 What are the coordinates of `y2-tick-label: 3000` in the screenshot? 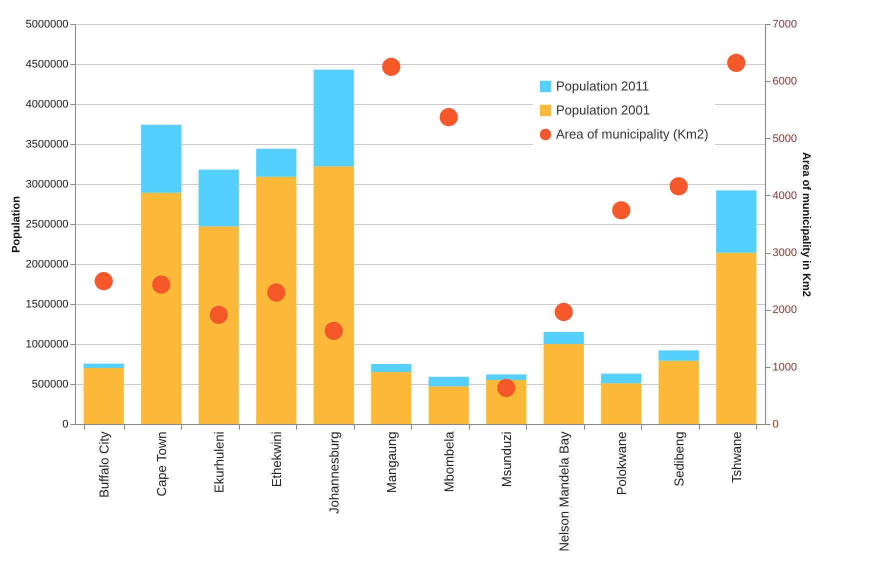 It's located at (784, 253).